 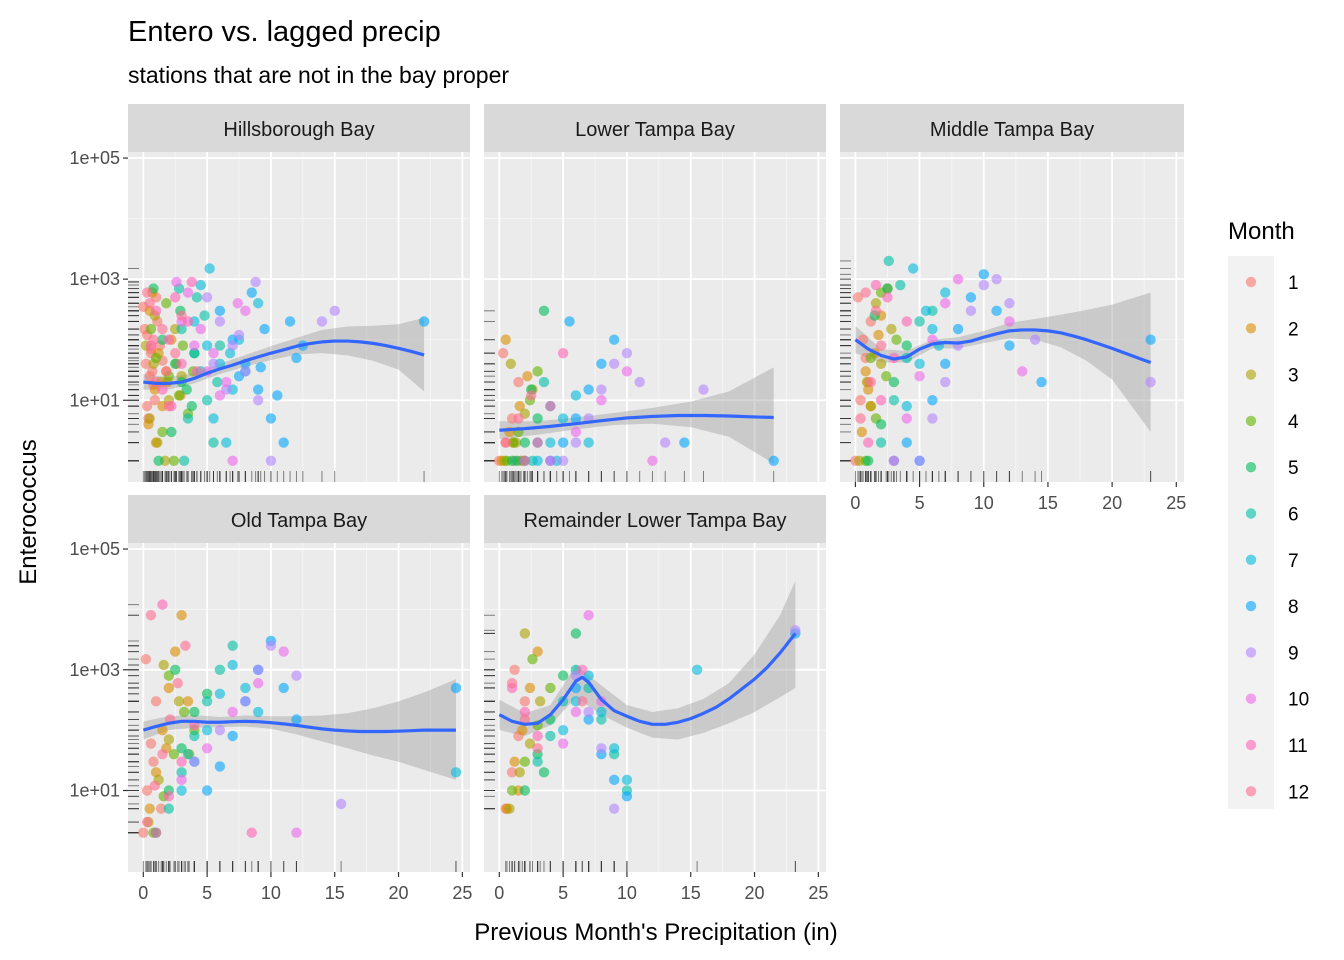 I want to click on facet-panel: Middle Tampa Bay 0 5 10 15 20 25, so click(x=1013, y=308).